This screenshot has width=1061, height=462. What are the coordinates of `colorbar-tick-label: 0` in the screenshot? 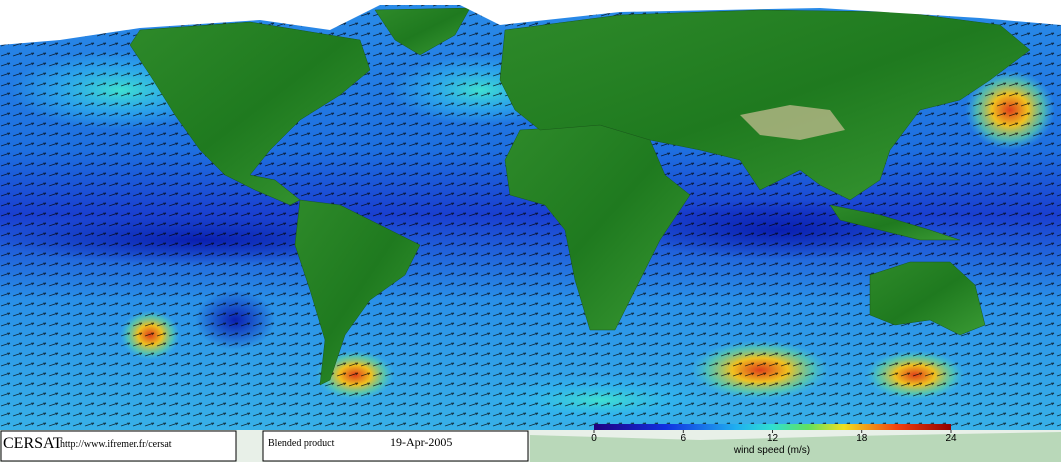 It's located at (594, 438).